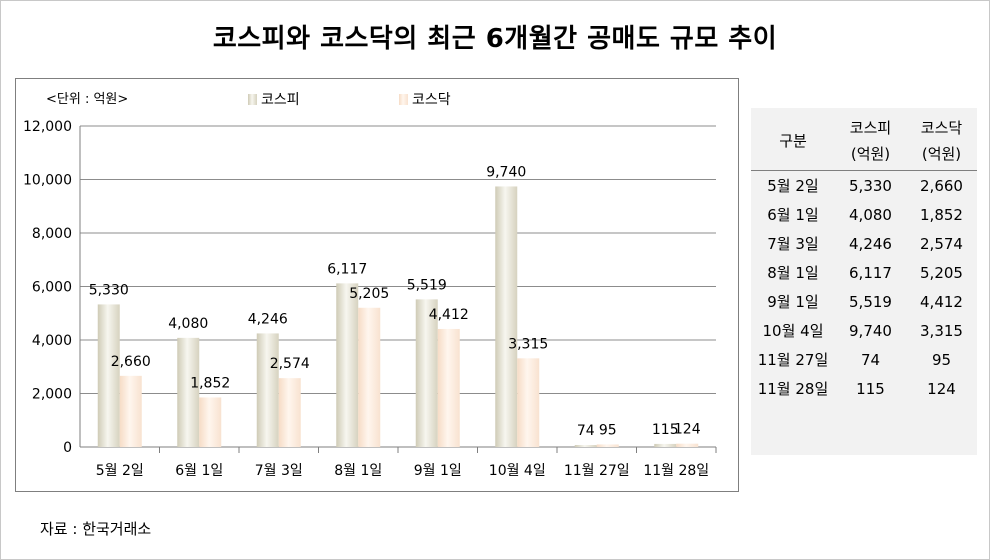  I want to click on table-cell-date: 11월 28일, so click(793, 389).